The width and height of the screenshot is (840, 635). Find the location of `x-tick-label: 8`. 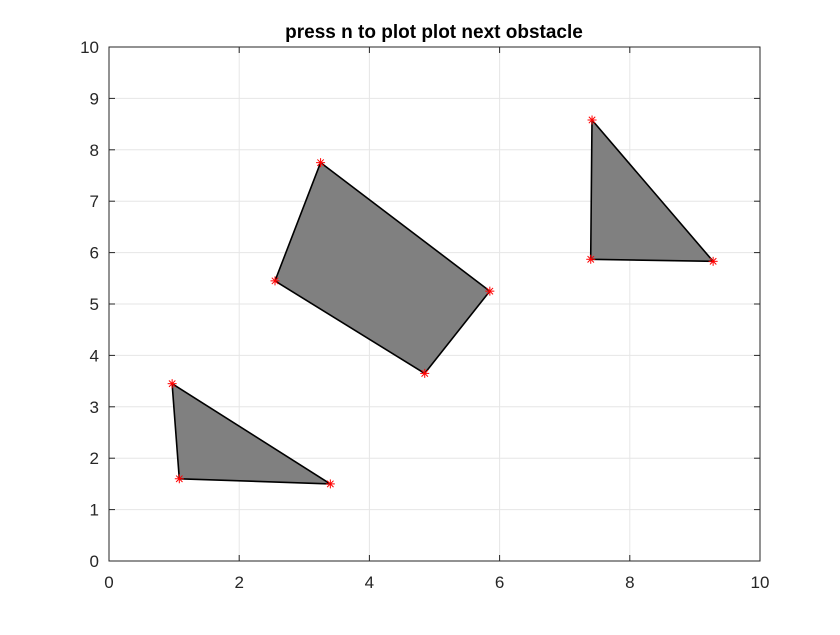

x-tick-label: 8 is located at coordinates (629, 582).